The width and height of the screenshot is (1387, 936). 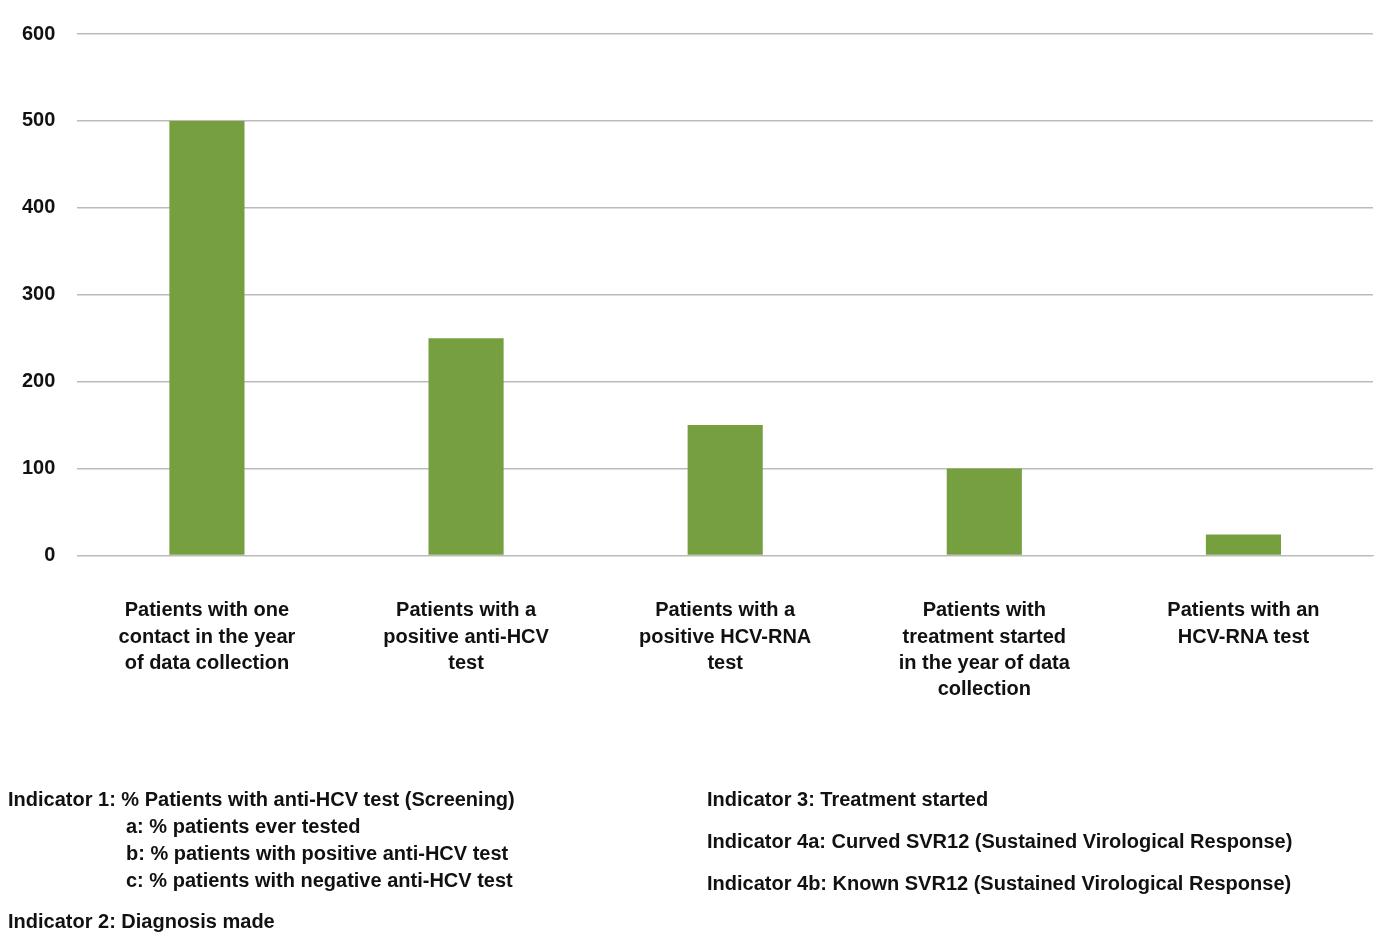 What do you see at coordinates (317, 853) in the screenshot?
I see `text: b: % patients with positive anti-HCV test` at bounding box center [317, 853].